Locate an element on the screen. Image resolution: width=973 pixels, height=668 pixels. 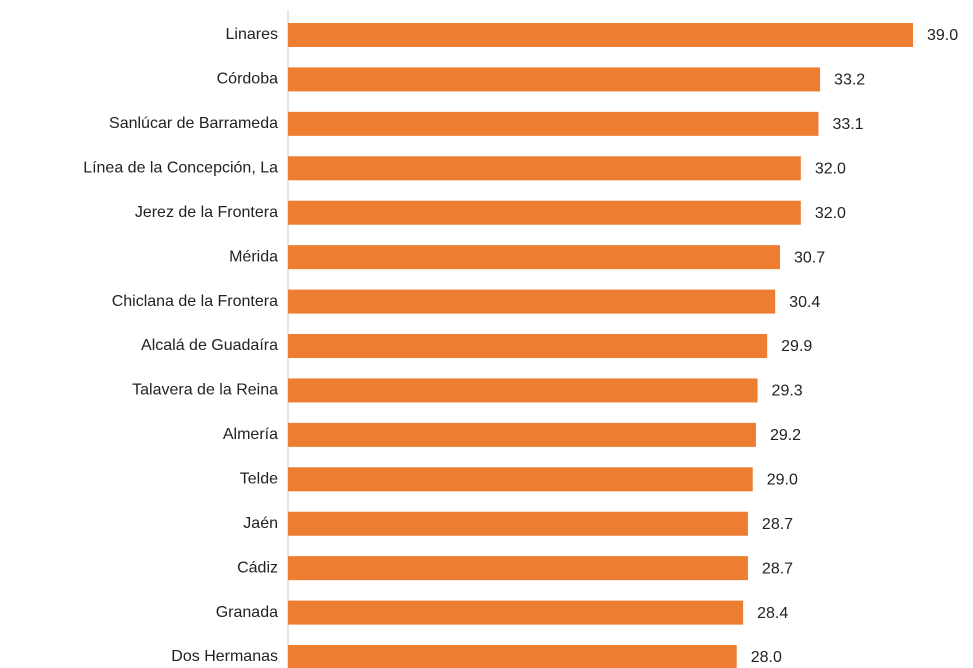
category-label: Mérida is located at coordinates (253, 256).